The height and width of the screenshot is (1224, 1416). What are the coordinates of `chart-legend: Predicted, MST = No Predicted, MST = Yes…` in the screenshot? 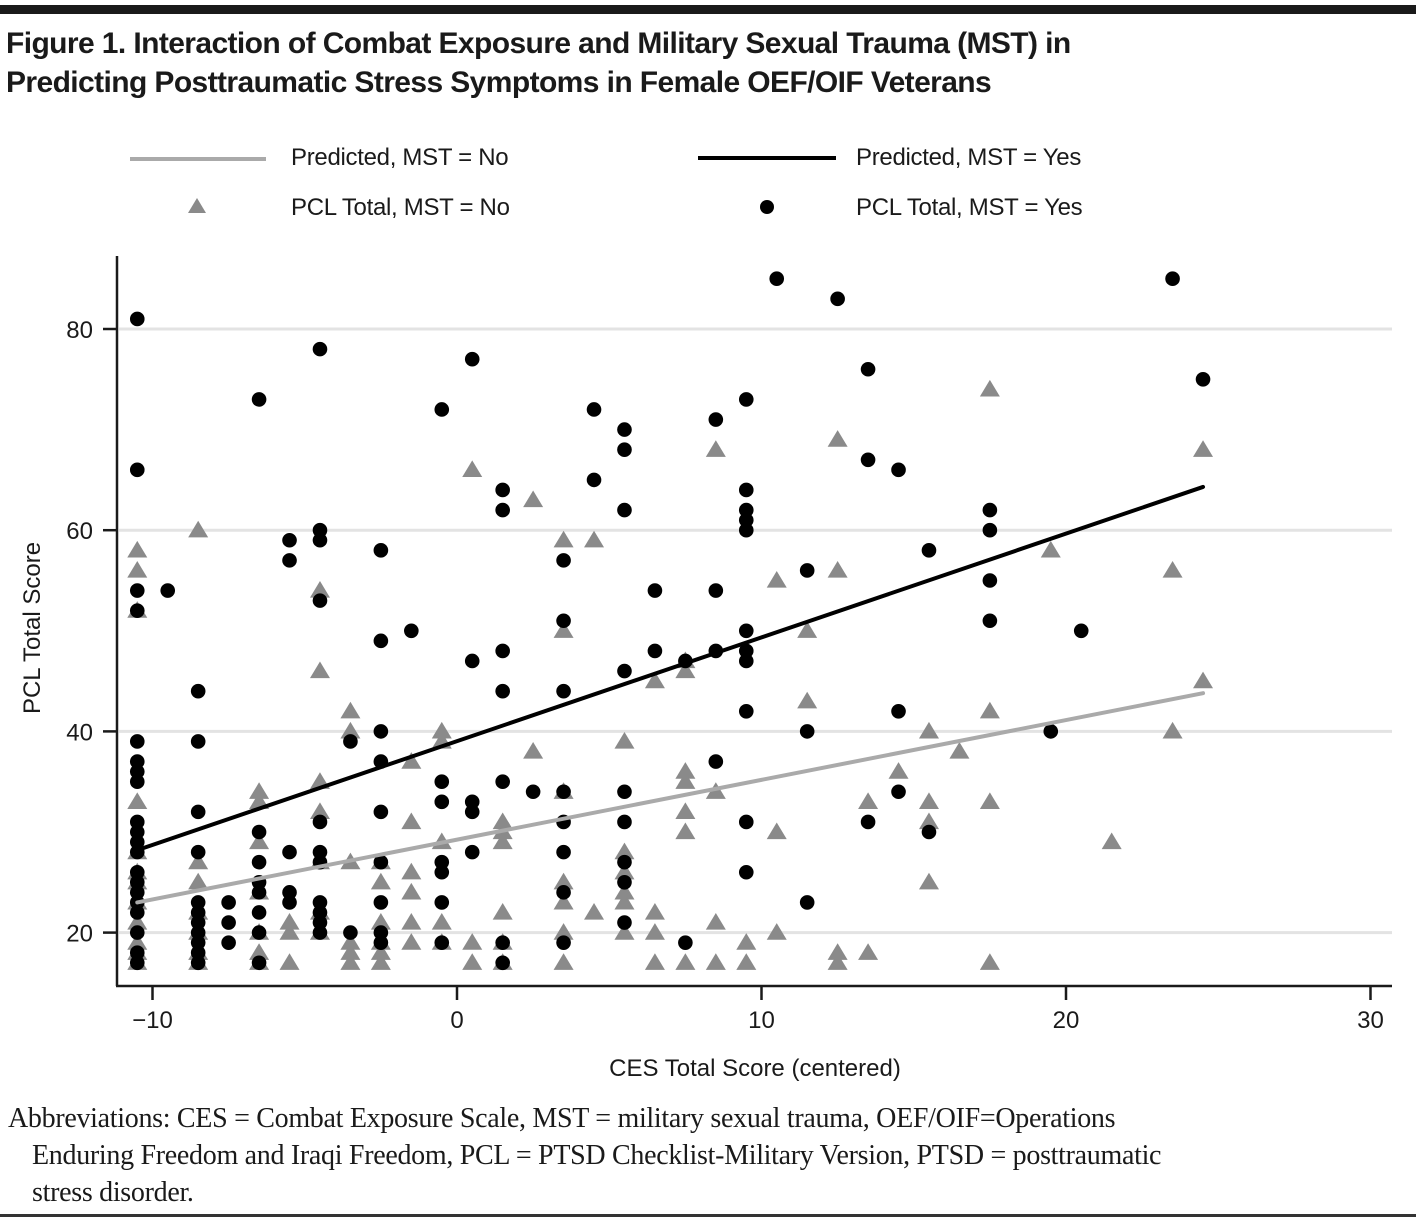 It's located at (708, 180).